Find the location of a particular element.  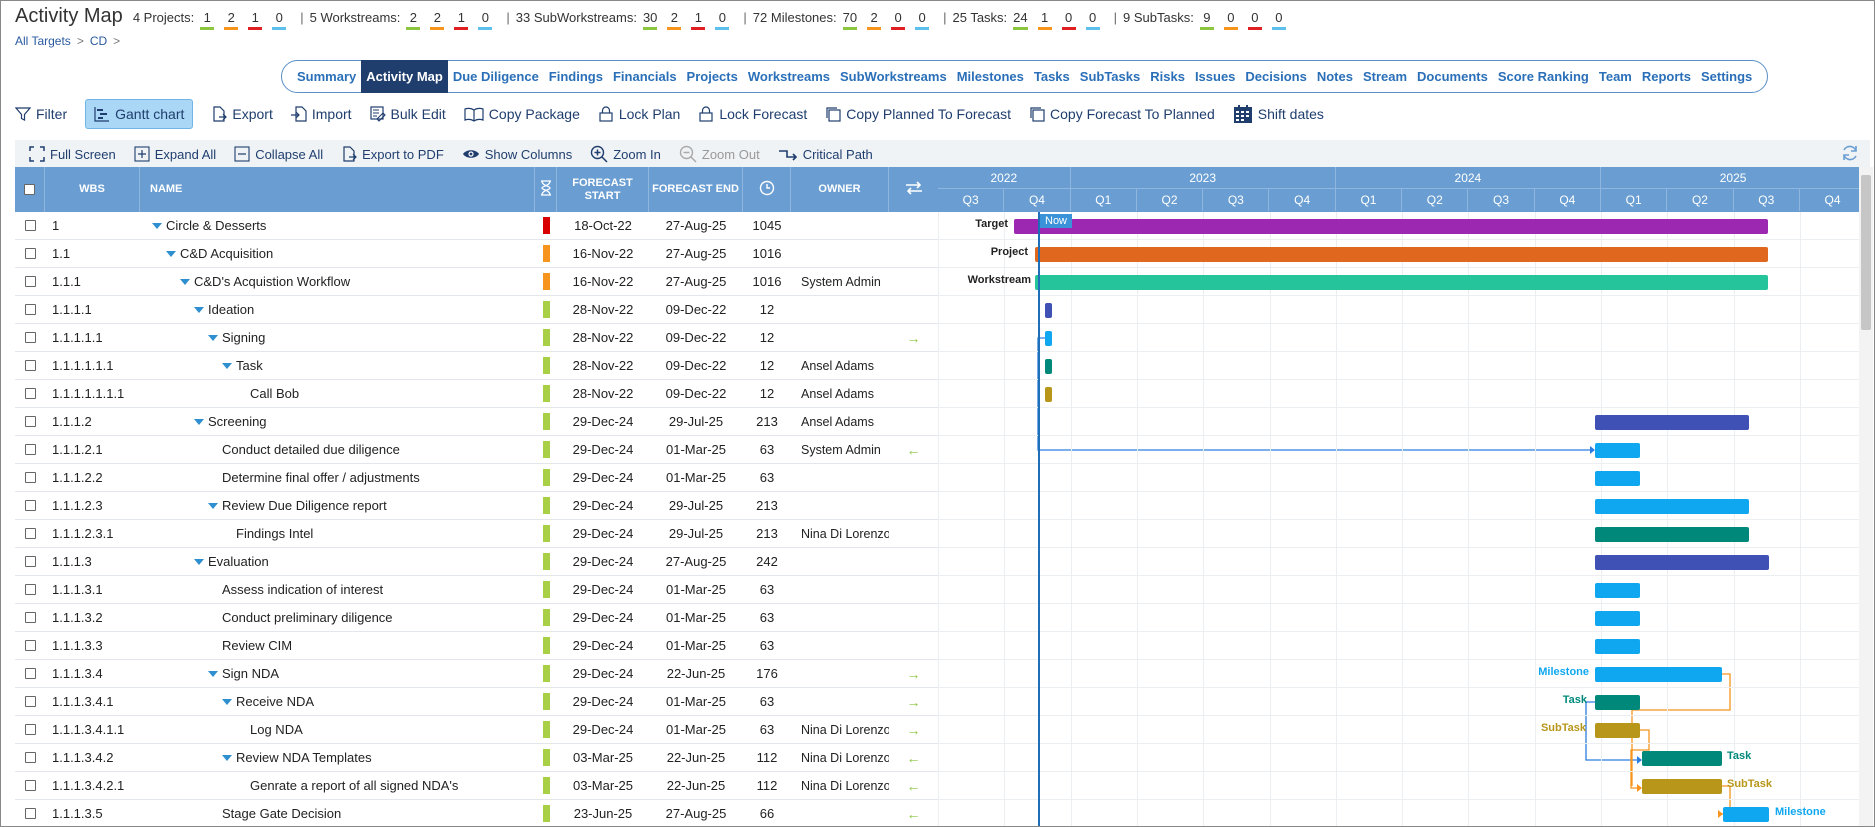

name-cell: Assess indication of interest is located at coordinates (337, 589).